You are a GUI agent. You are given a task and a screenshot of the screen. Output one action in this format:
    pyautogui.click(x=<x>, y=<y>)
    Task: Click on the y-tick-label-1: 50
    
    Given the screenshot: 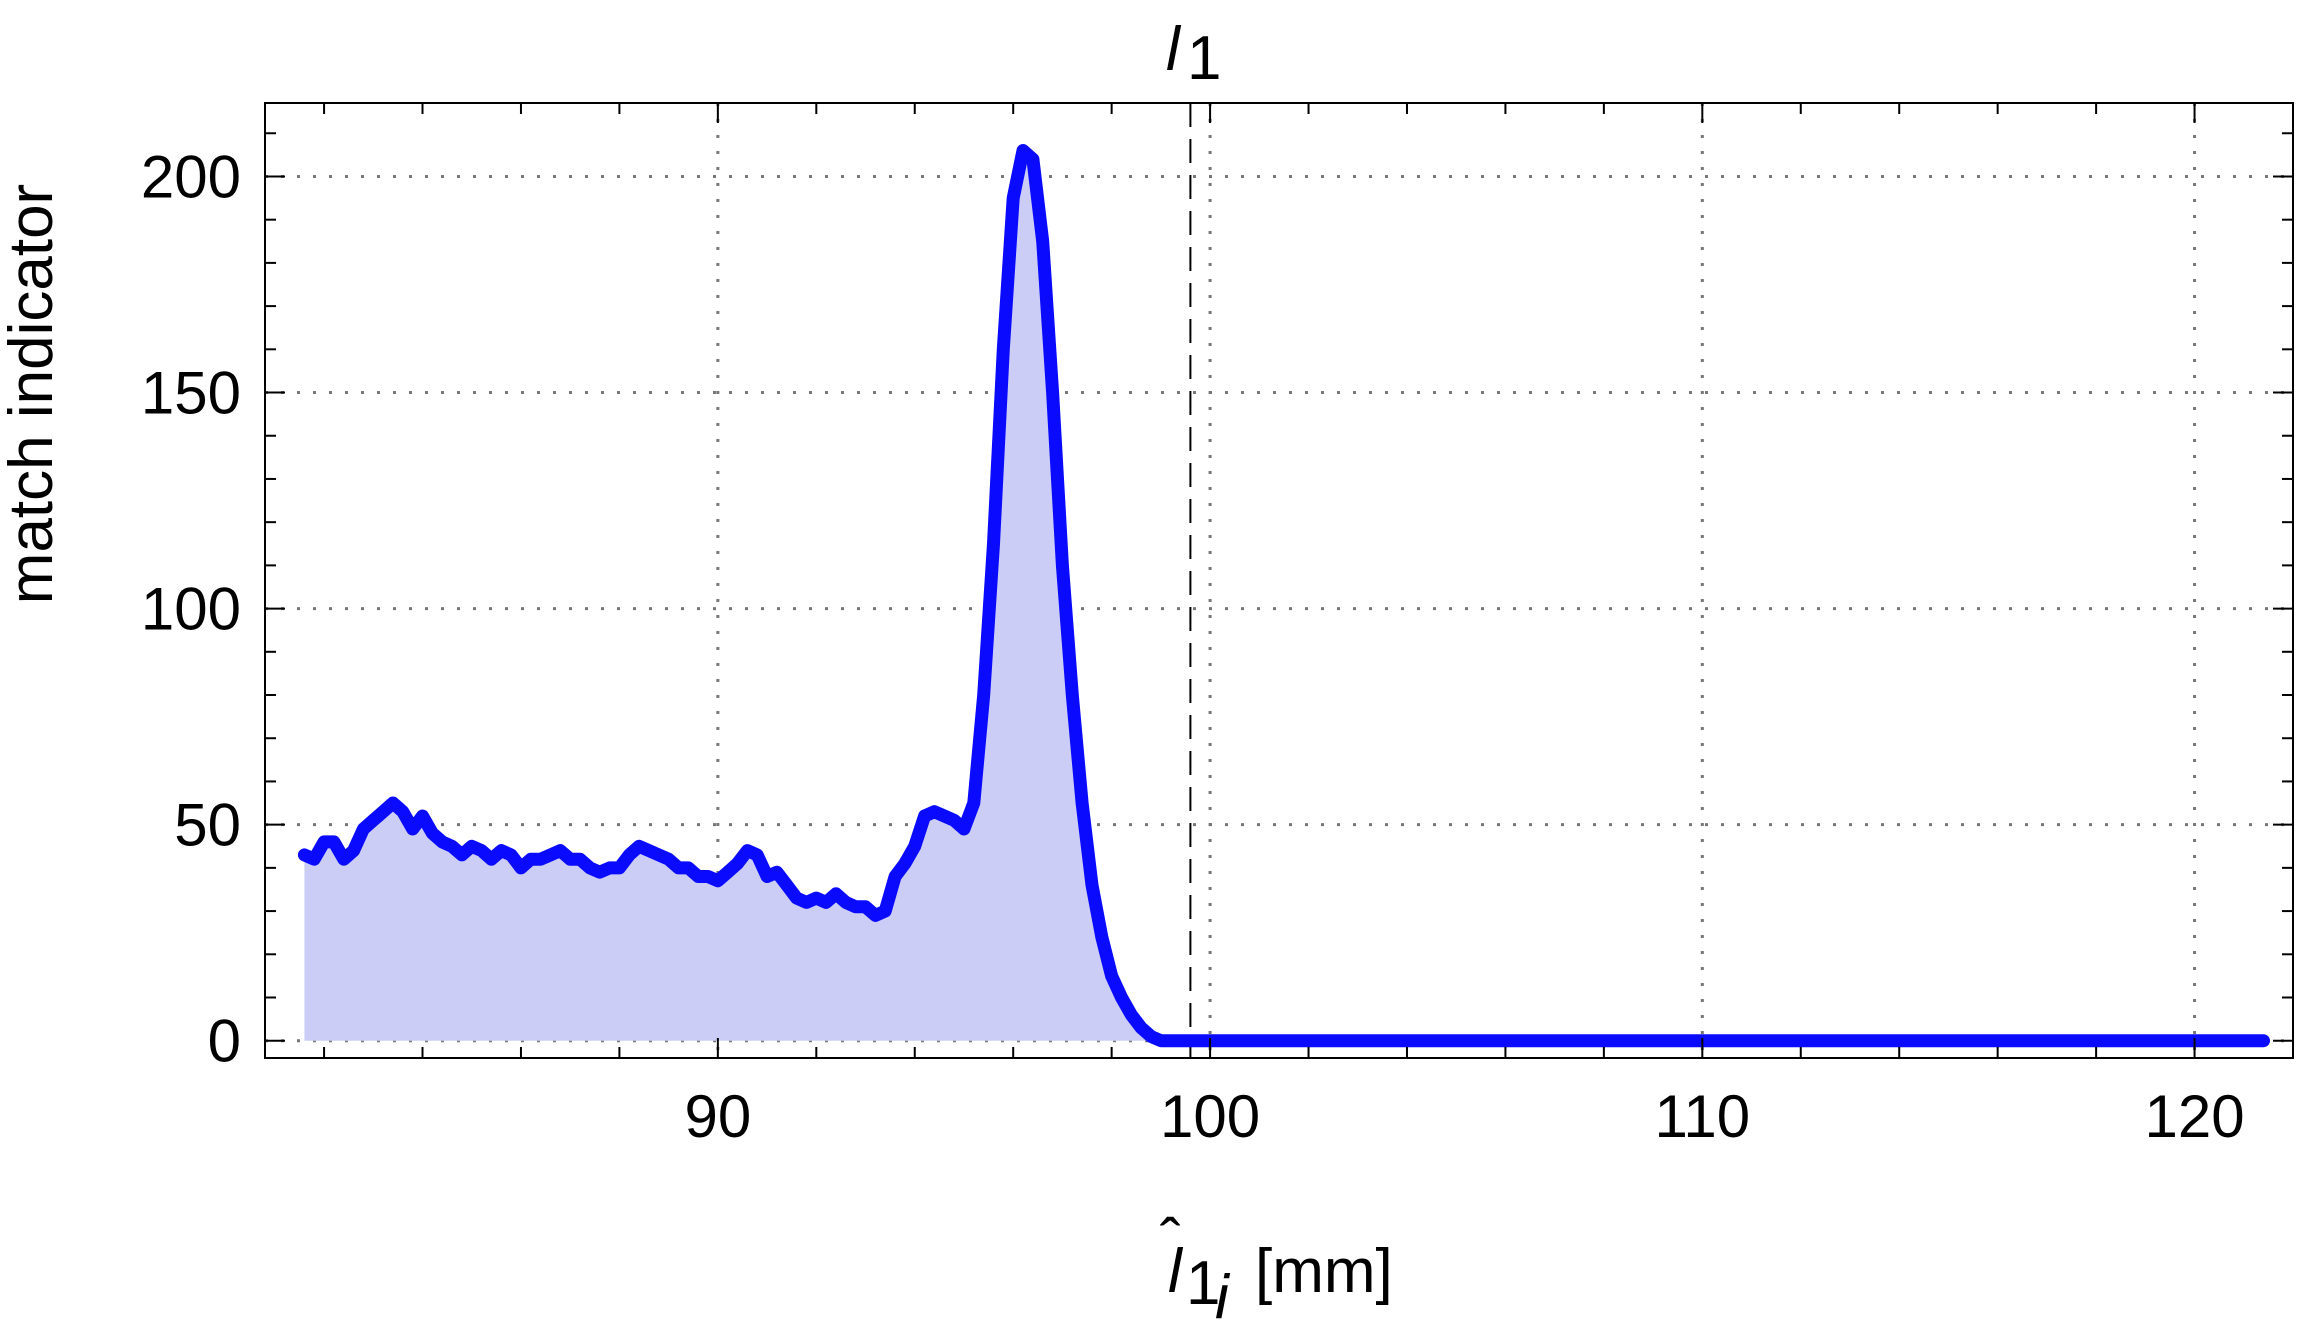 What is the action you would take?
    pyautogui.click(x=207, y=825)
    